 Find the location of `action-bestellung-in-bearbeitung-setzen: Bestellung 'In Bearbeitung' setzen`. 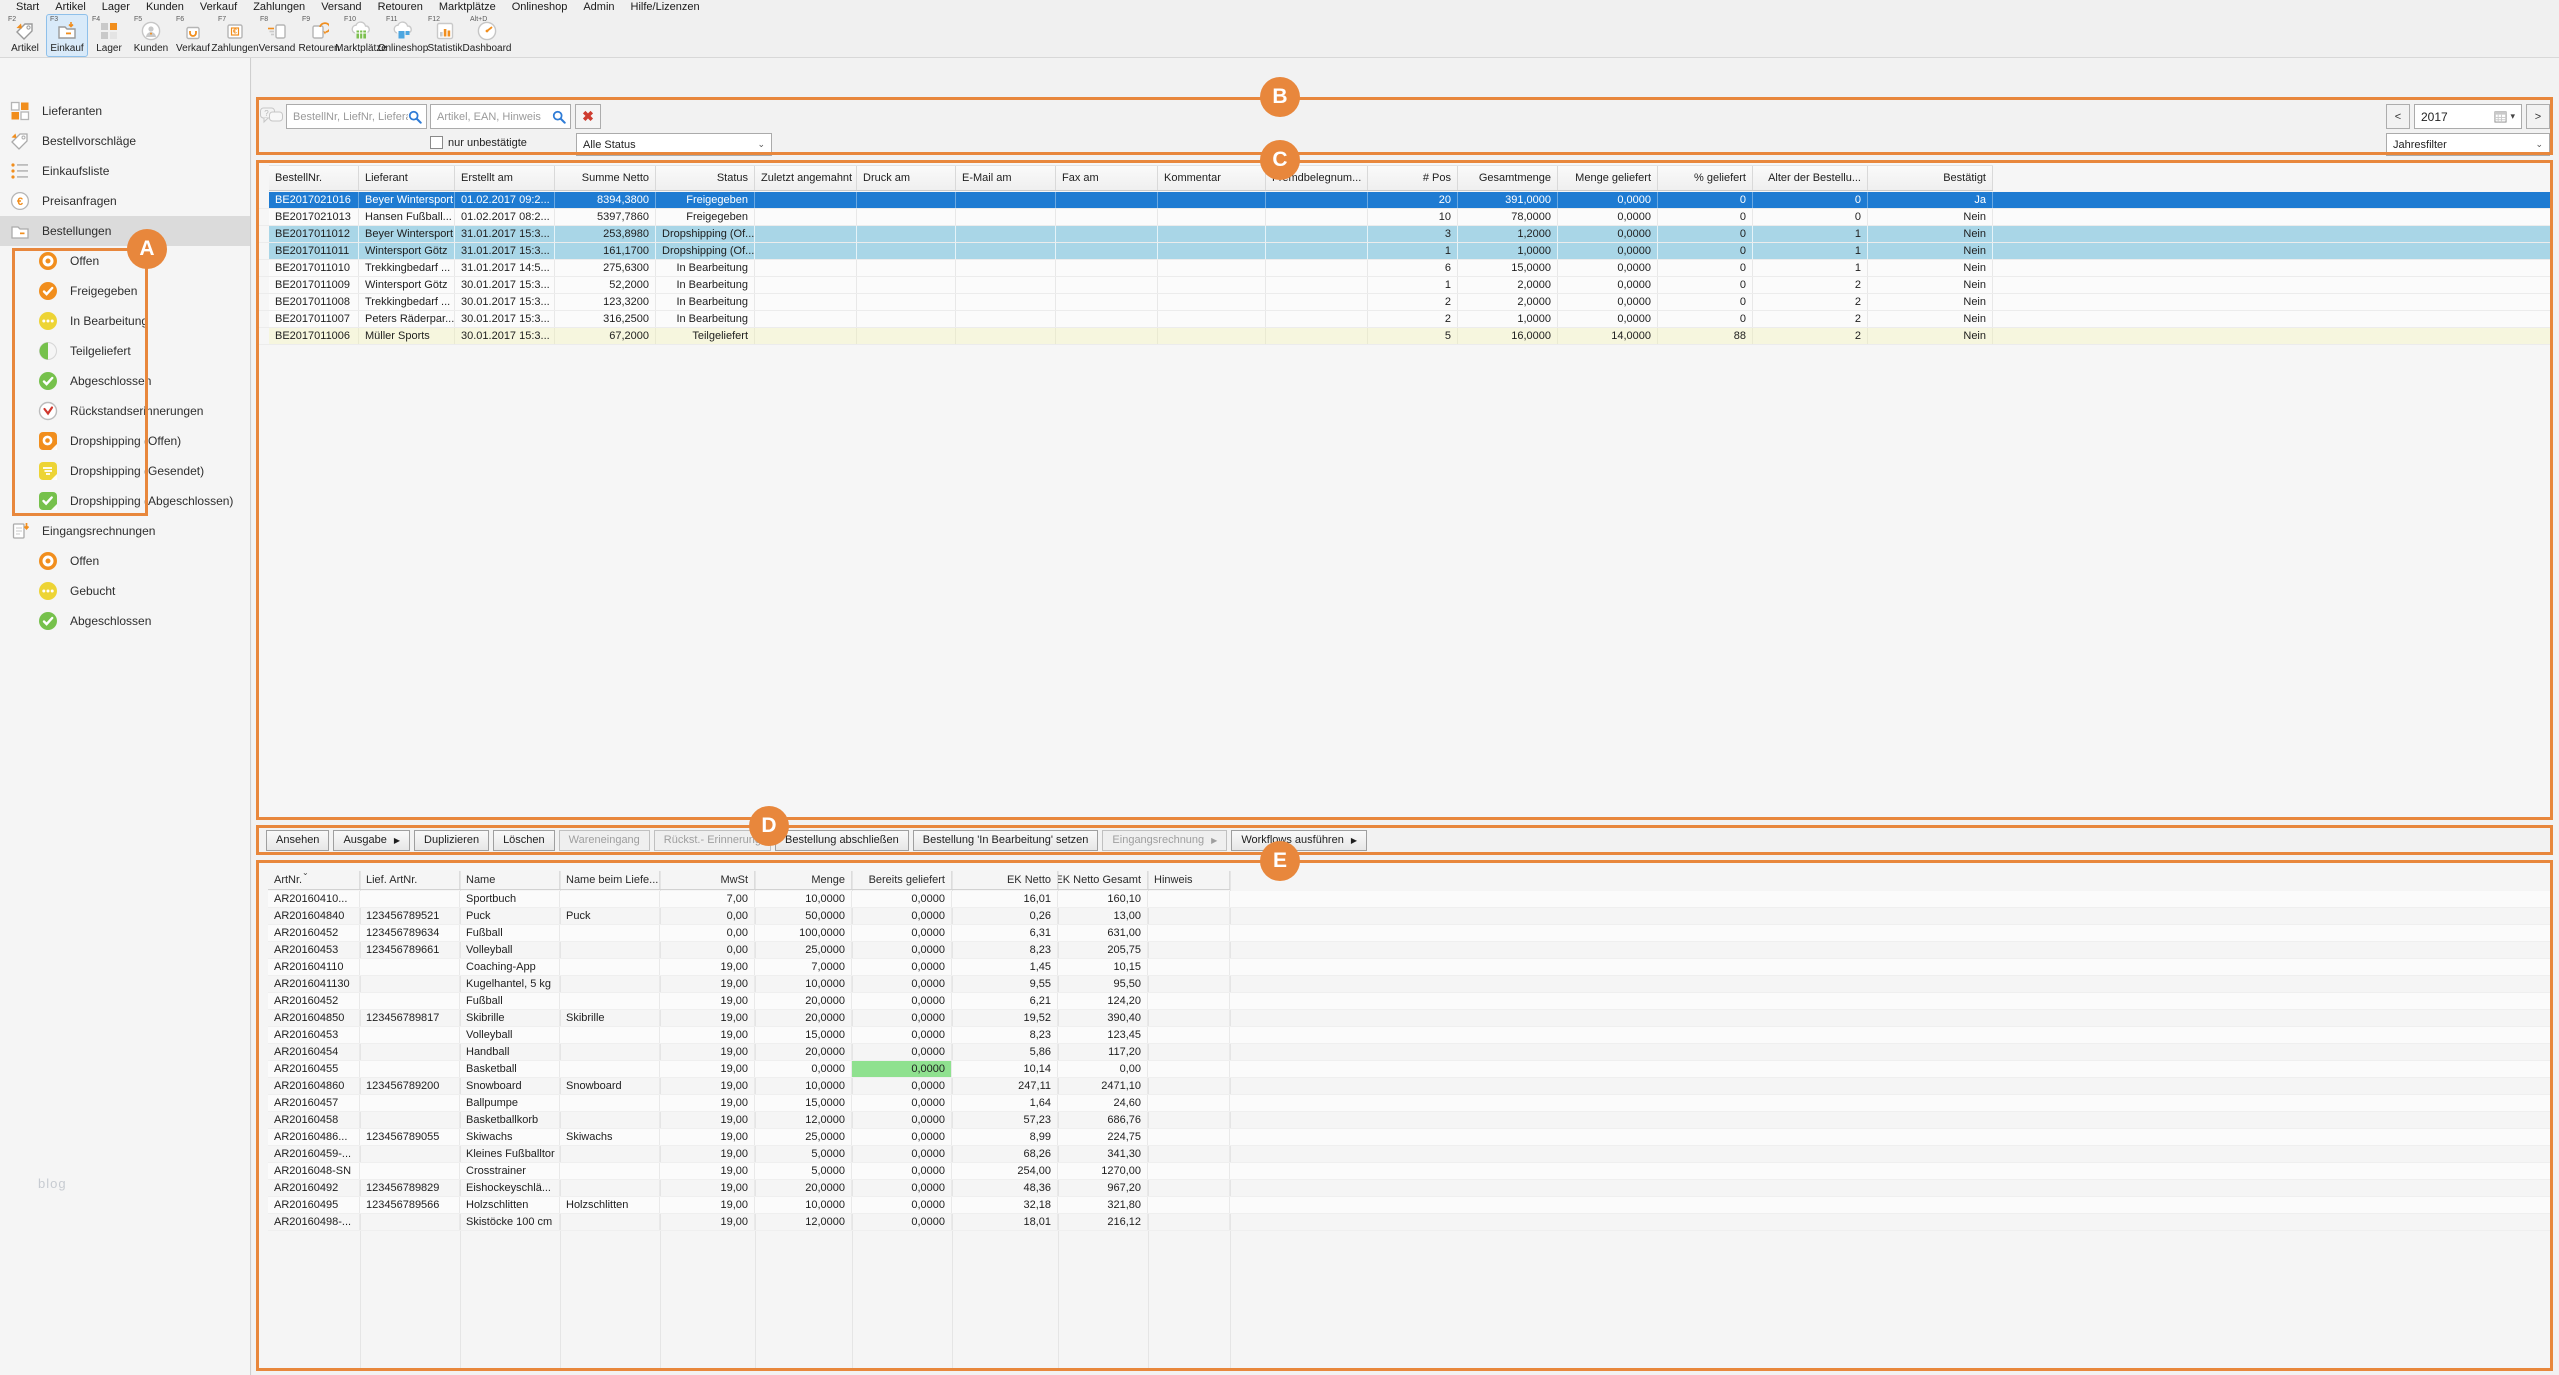

action-bestellung-in-bearbeitung-setzen: Bestellung 'In Bearbeitung' setzen is located at coordinates (1005, 840).